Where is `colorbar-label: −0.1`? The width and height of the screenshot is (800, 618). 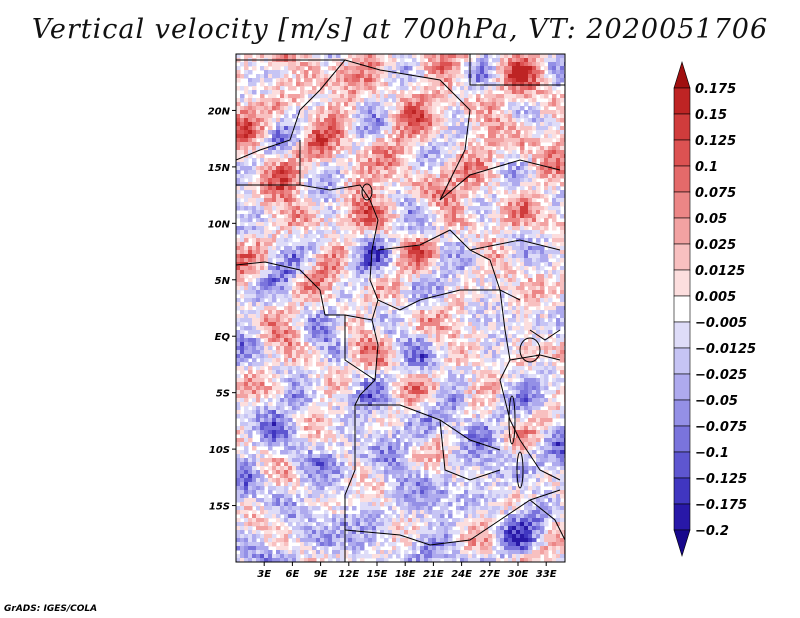
colorbar-label: −0.1 is located at coordinates (712, 453).